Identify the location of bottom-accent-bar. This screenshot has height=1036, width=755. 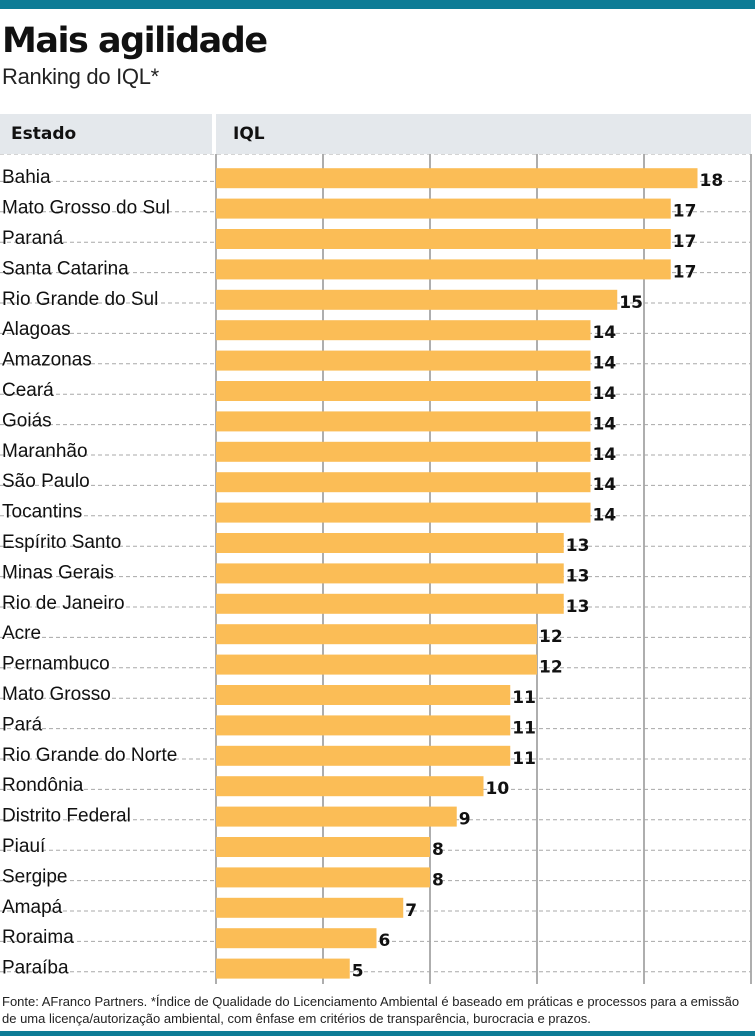
(377, 1033).